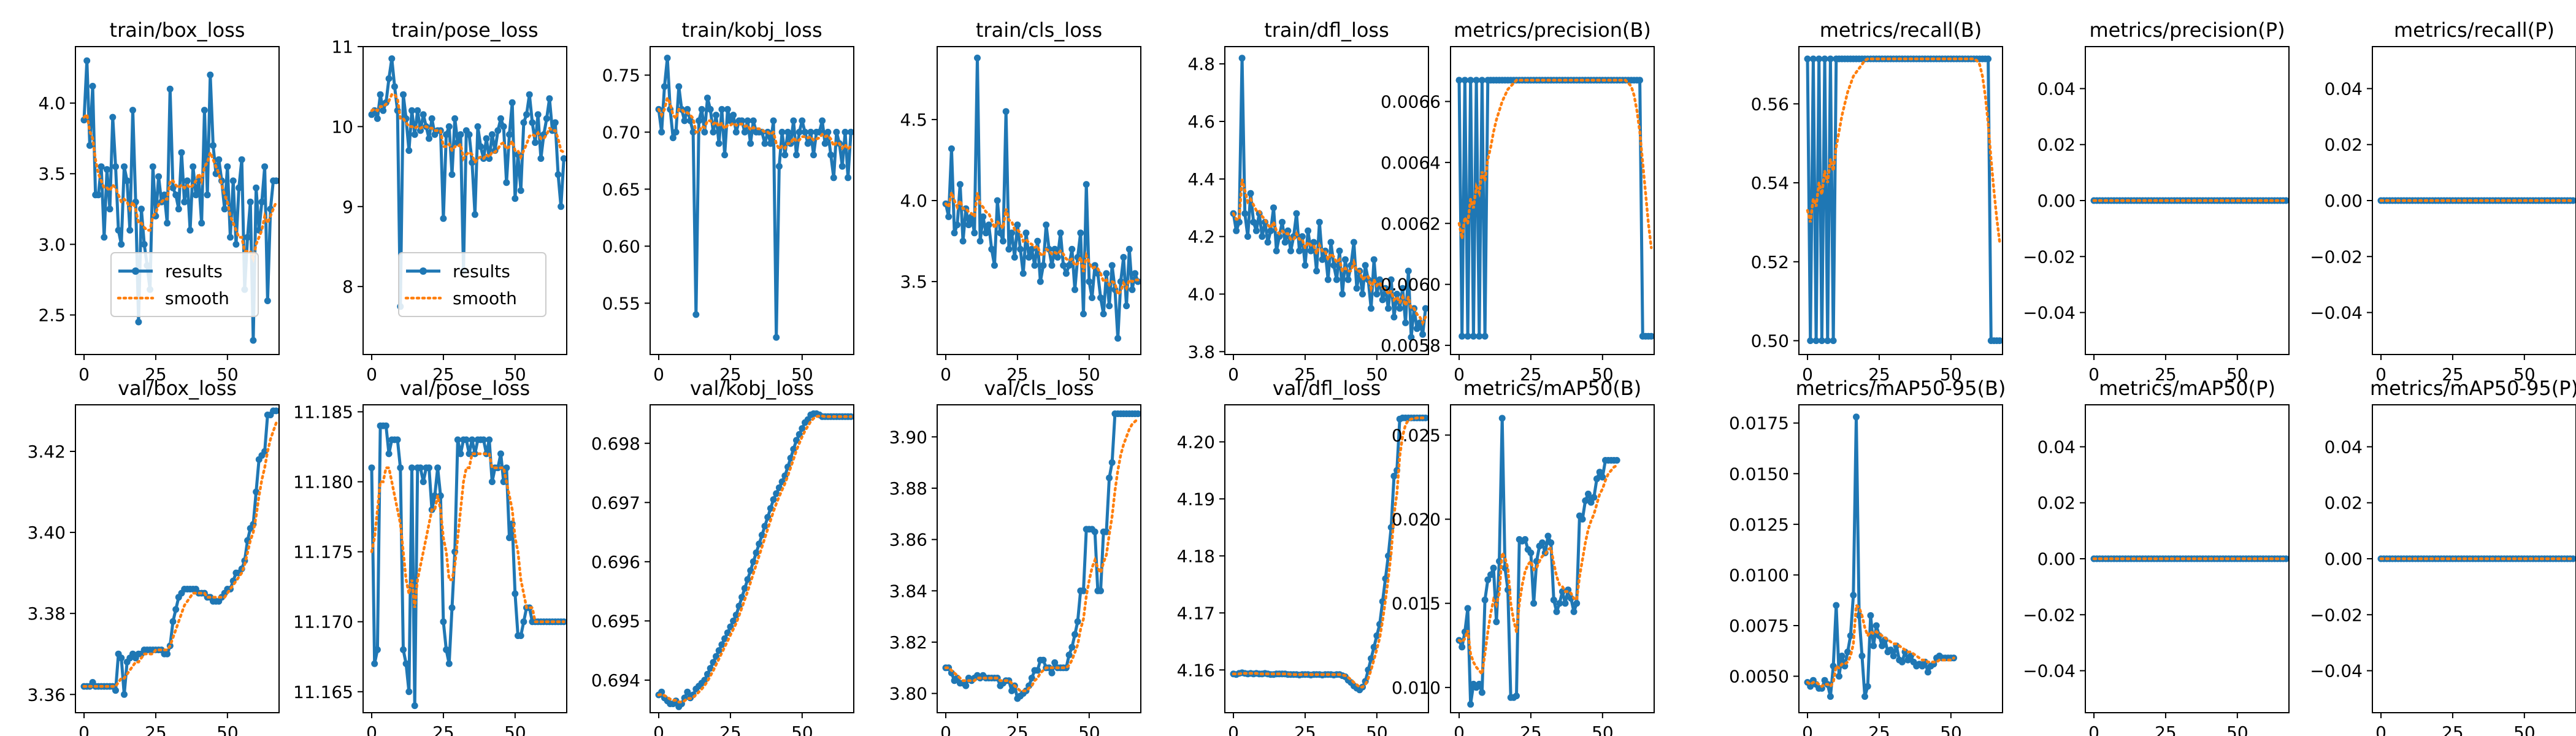 The height and width of the screenshot is (736, 2576). I want to click on chart-title: val/box_loss, so click(177, 388).